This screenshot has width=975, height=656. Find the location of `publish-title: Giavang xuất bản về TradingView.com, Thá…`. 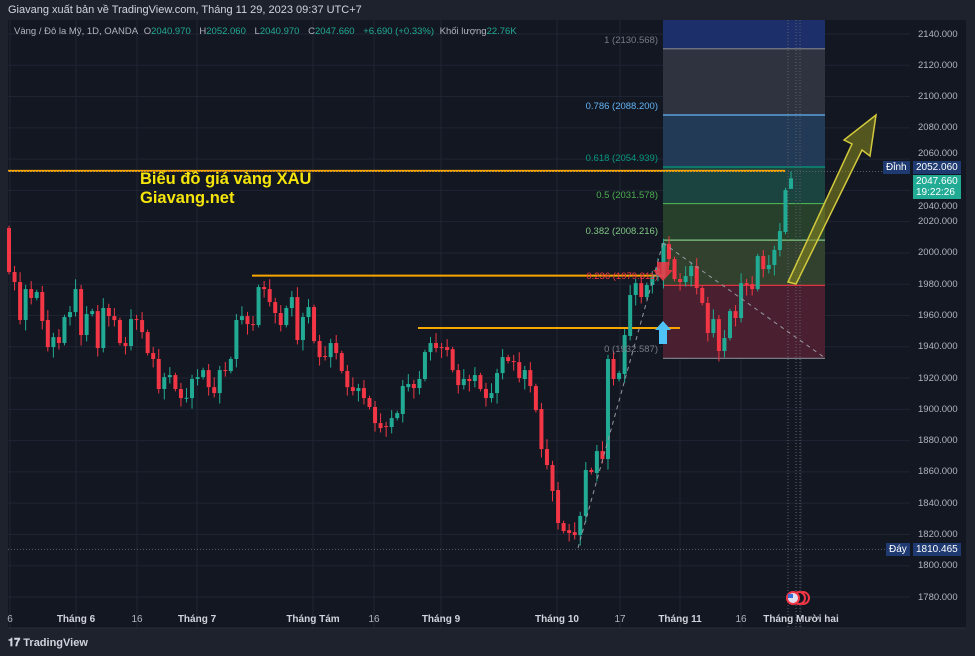

publish-title: Giavang xuất bản về TradingView.com, Thá… is located at coordinates (185, 10).